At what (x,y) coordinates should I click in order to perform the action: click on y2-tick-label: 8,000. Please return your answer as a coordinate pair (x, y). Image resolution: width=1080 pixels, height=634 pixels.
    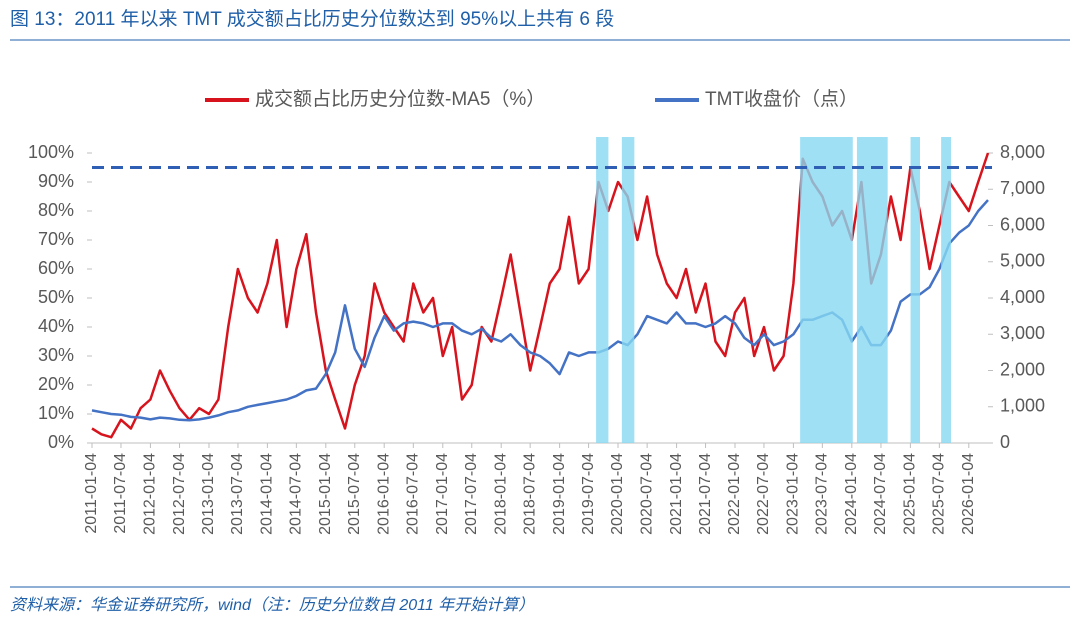
    Looking at the image, I should click on (1022, 152).